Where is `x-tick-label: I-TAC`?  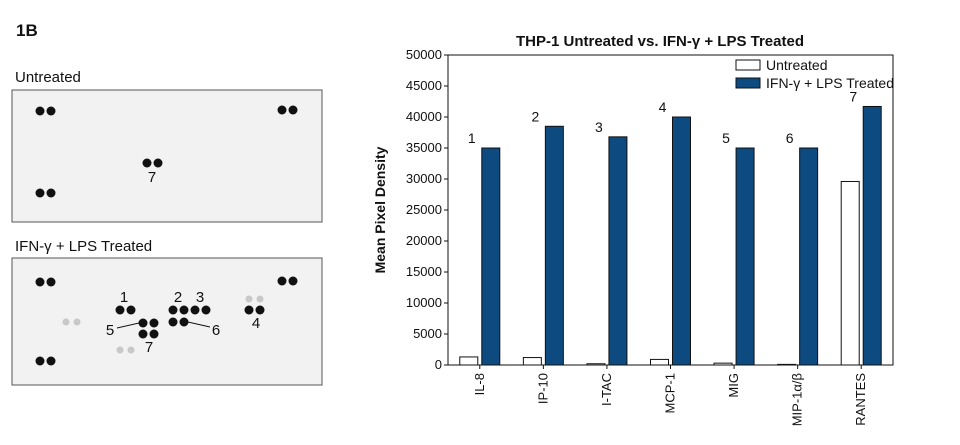 x-tick-label: I-TAC is located at coordinates (606, 389).